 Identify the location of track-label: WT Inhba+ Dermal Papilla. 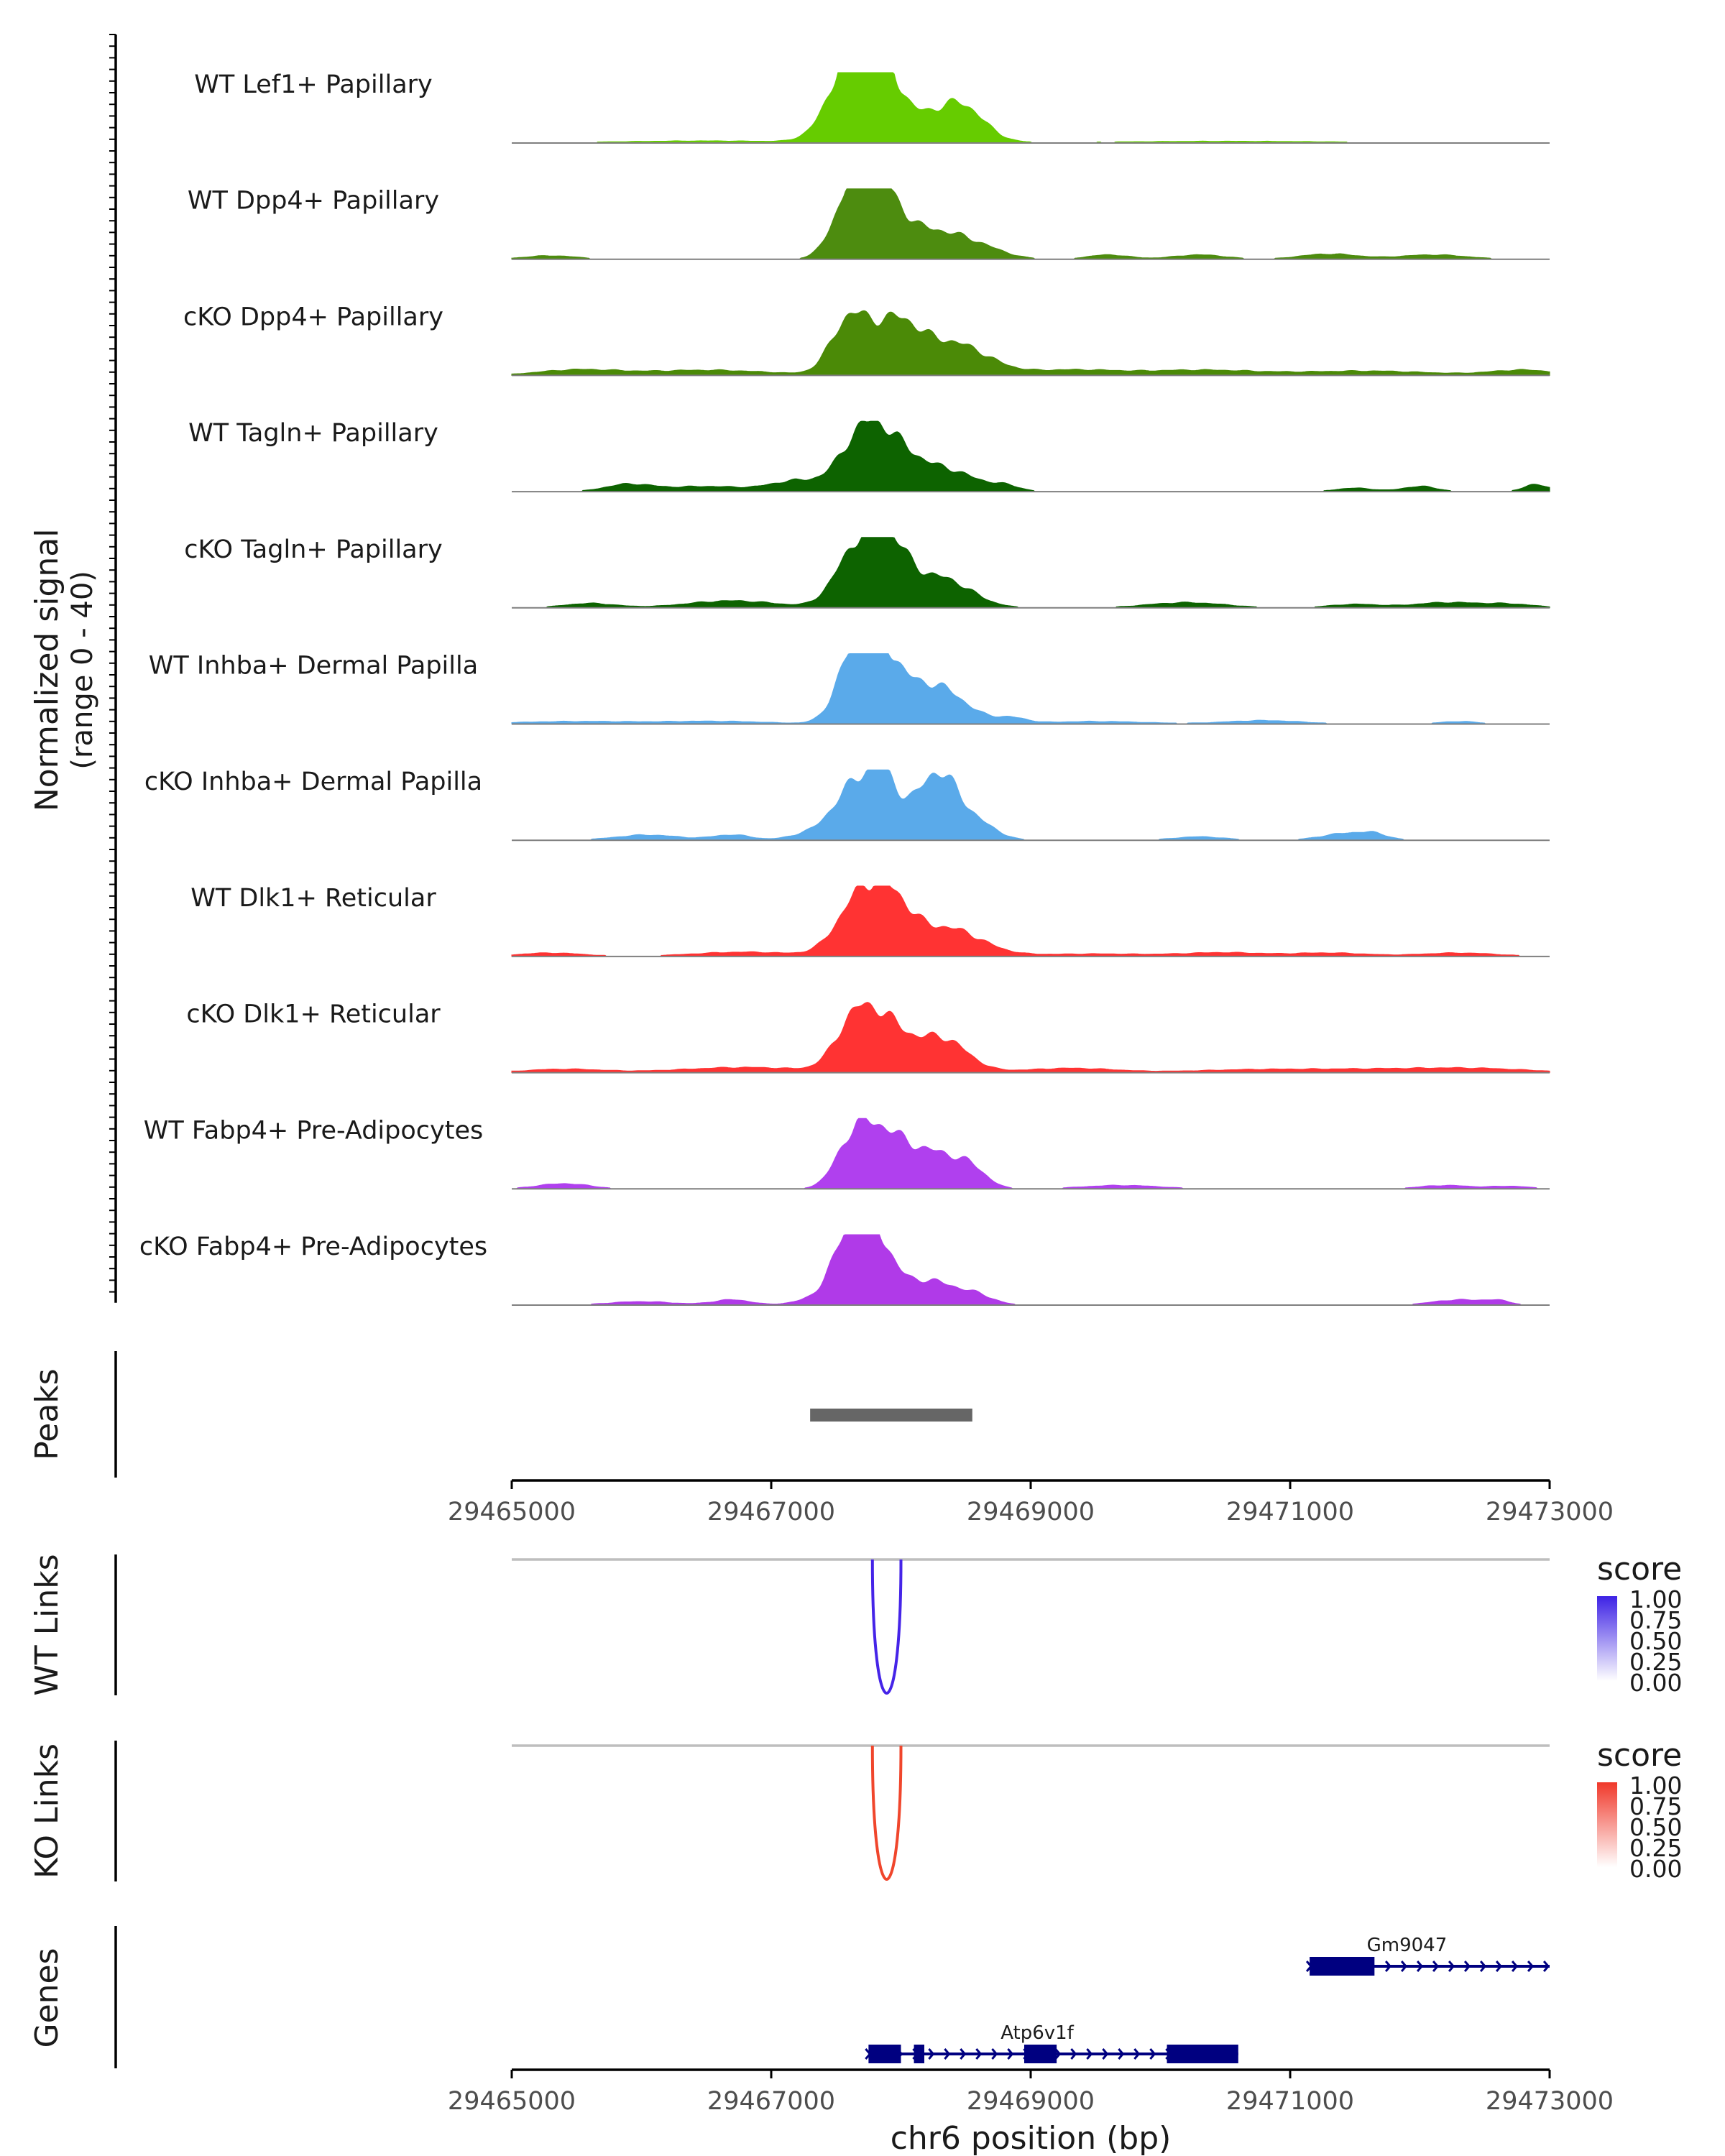
(313, 666).